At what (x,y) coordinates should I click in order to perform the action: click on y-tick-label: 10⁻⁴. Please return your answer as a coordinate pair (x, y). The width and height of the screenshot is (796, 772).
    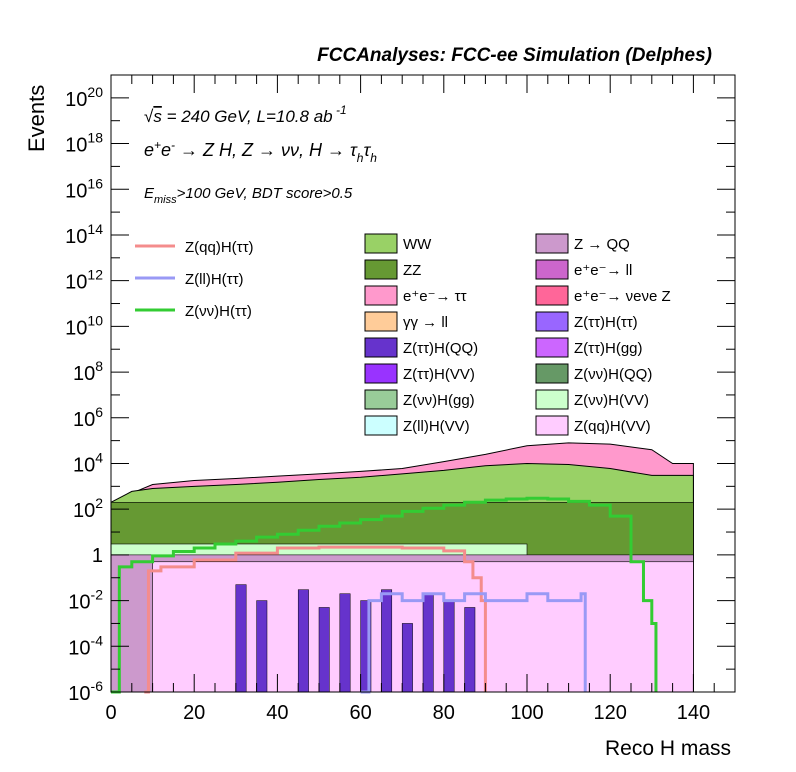
    Looking at the image, I should click on (85, 645).